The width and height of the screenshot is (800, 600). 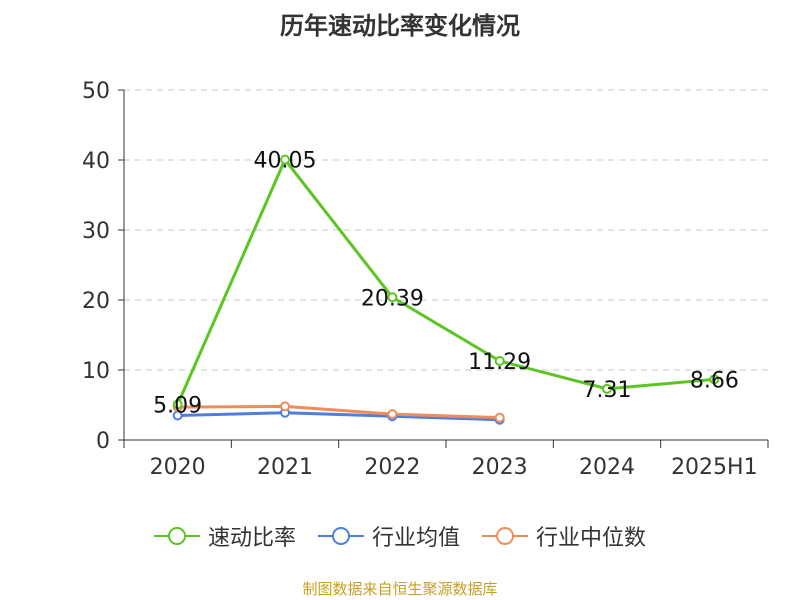 I want to click on y-tick-label: 0, so click(x=103, y=441).